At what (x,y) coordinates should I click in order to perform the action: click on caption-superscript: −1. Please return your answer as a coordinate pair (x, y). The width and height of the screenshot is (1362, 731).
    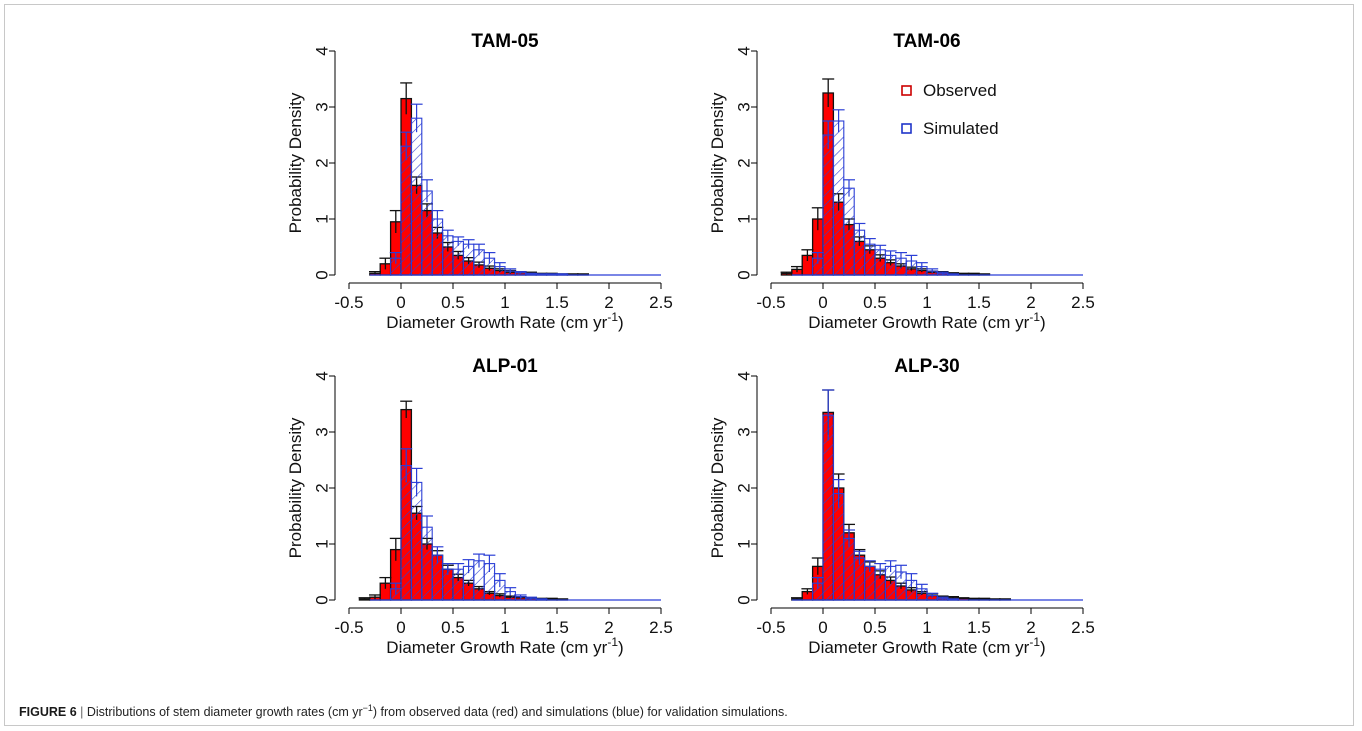
    Looking at the image, I should click on (367, 708).